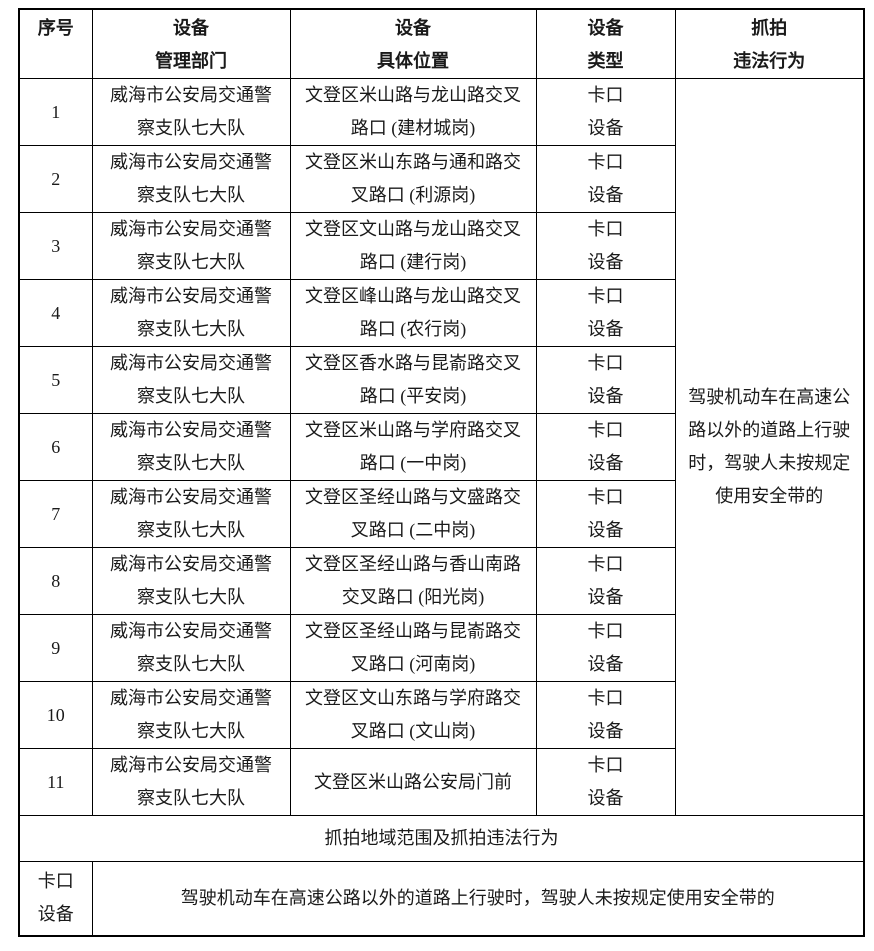 Image resolution: width=874 pixels, height=951 pixels. I want to click on header-captured-violation: 抓拍 违法行为, so click(769, 43).